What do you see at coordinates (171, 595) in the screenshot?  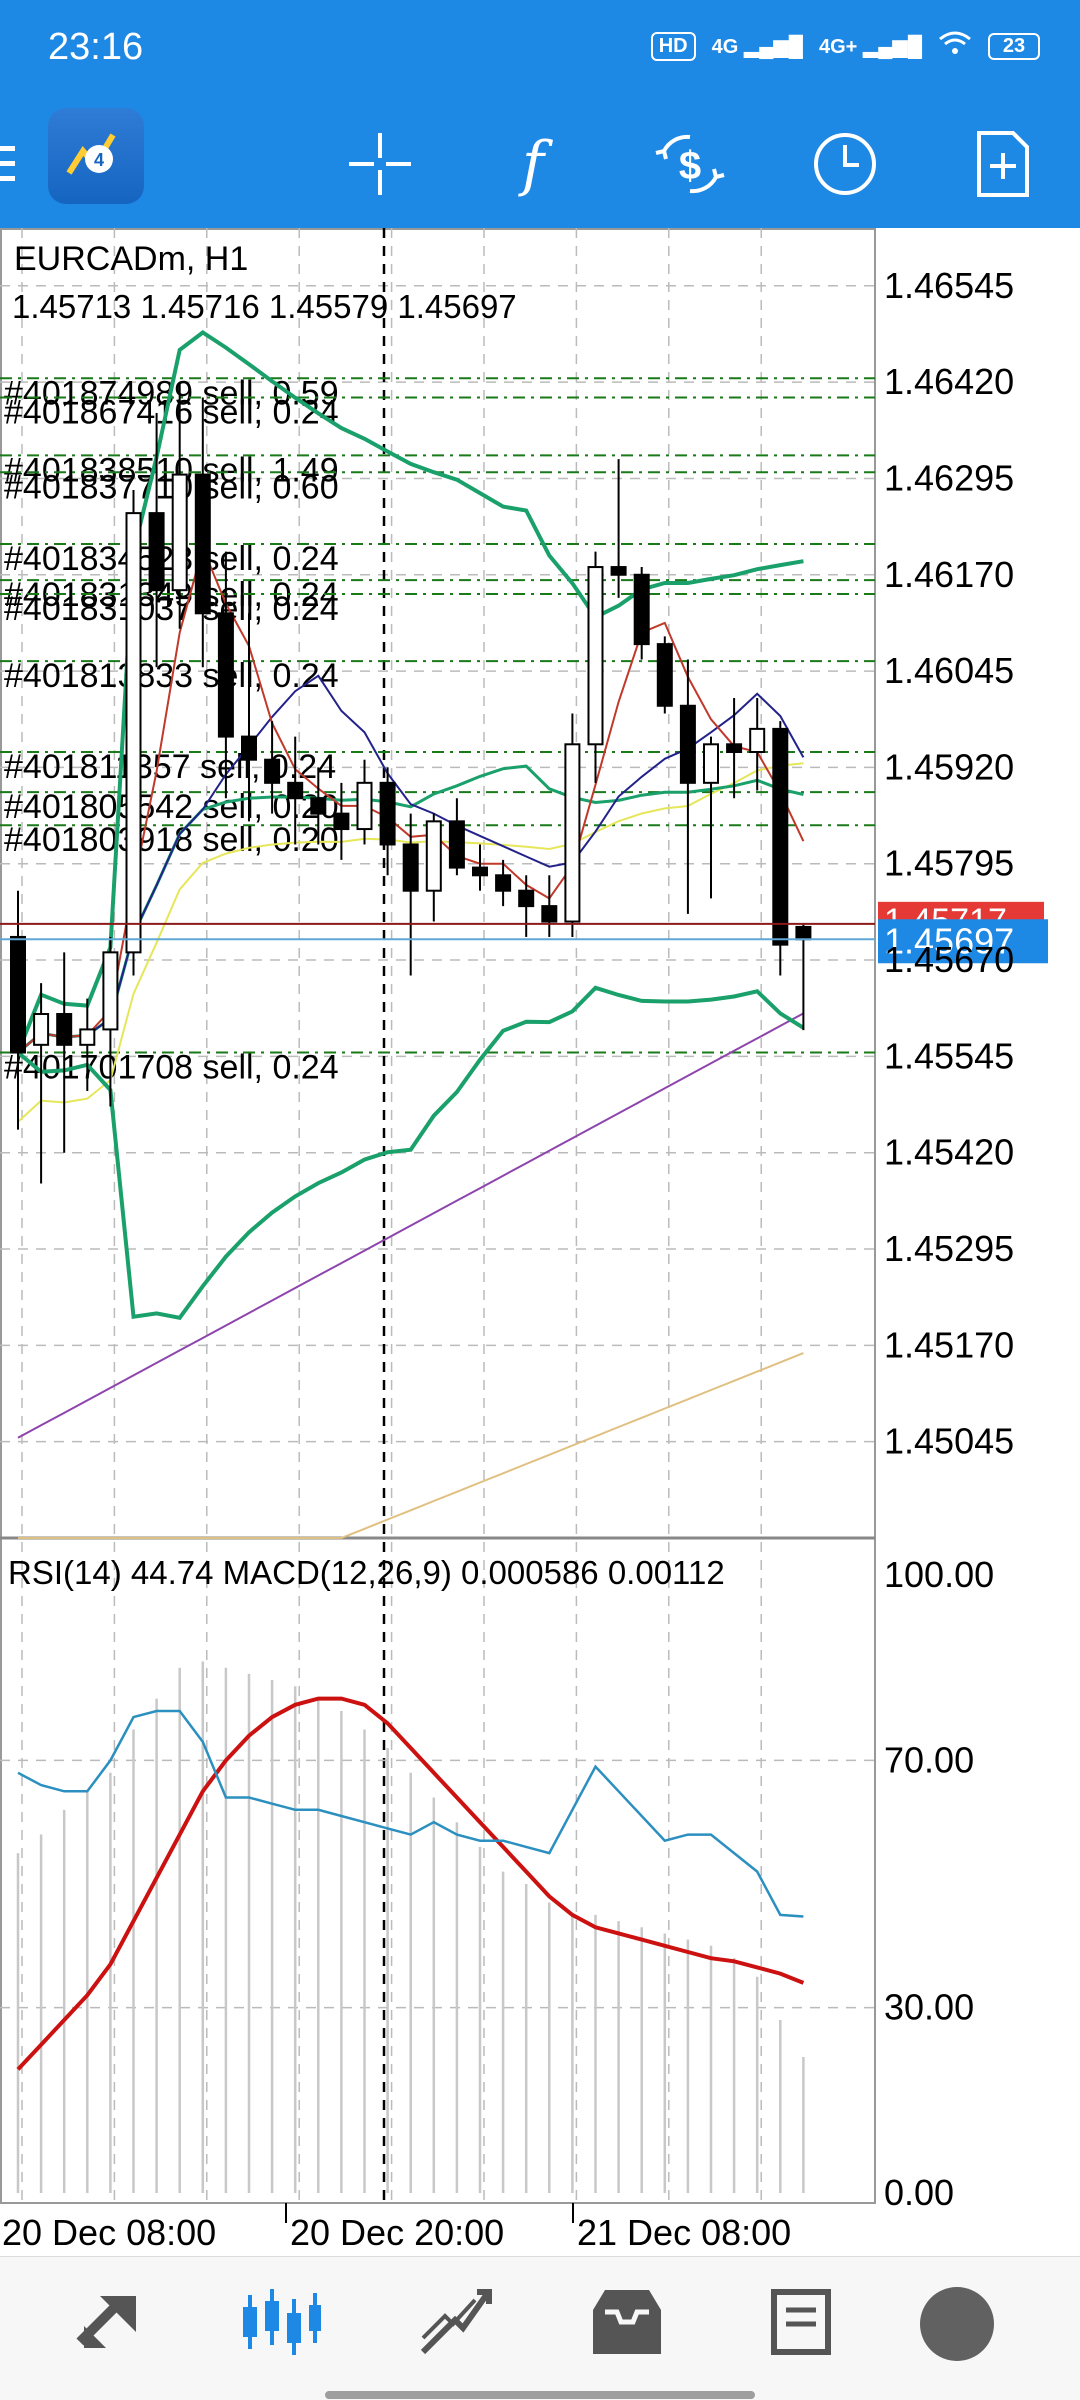 I see `order-label: #401831349 sell, 0.24` at bounding box center [171, 595].